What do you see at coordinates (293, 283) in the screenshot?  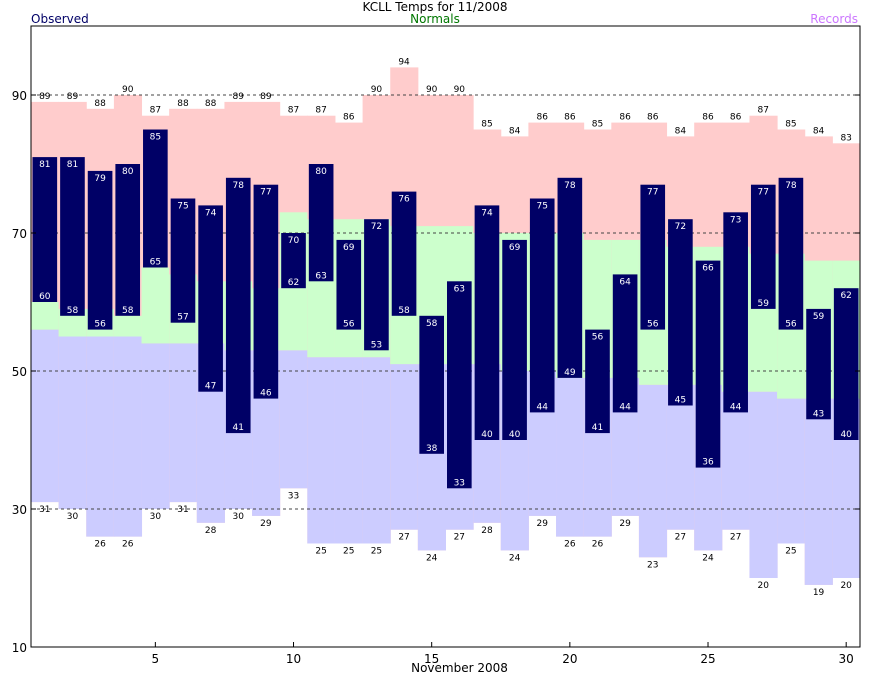 I see `observed-low-label-day-10: 62` at bounding box center [293, 283].